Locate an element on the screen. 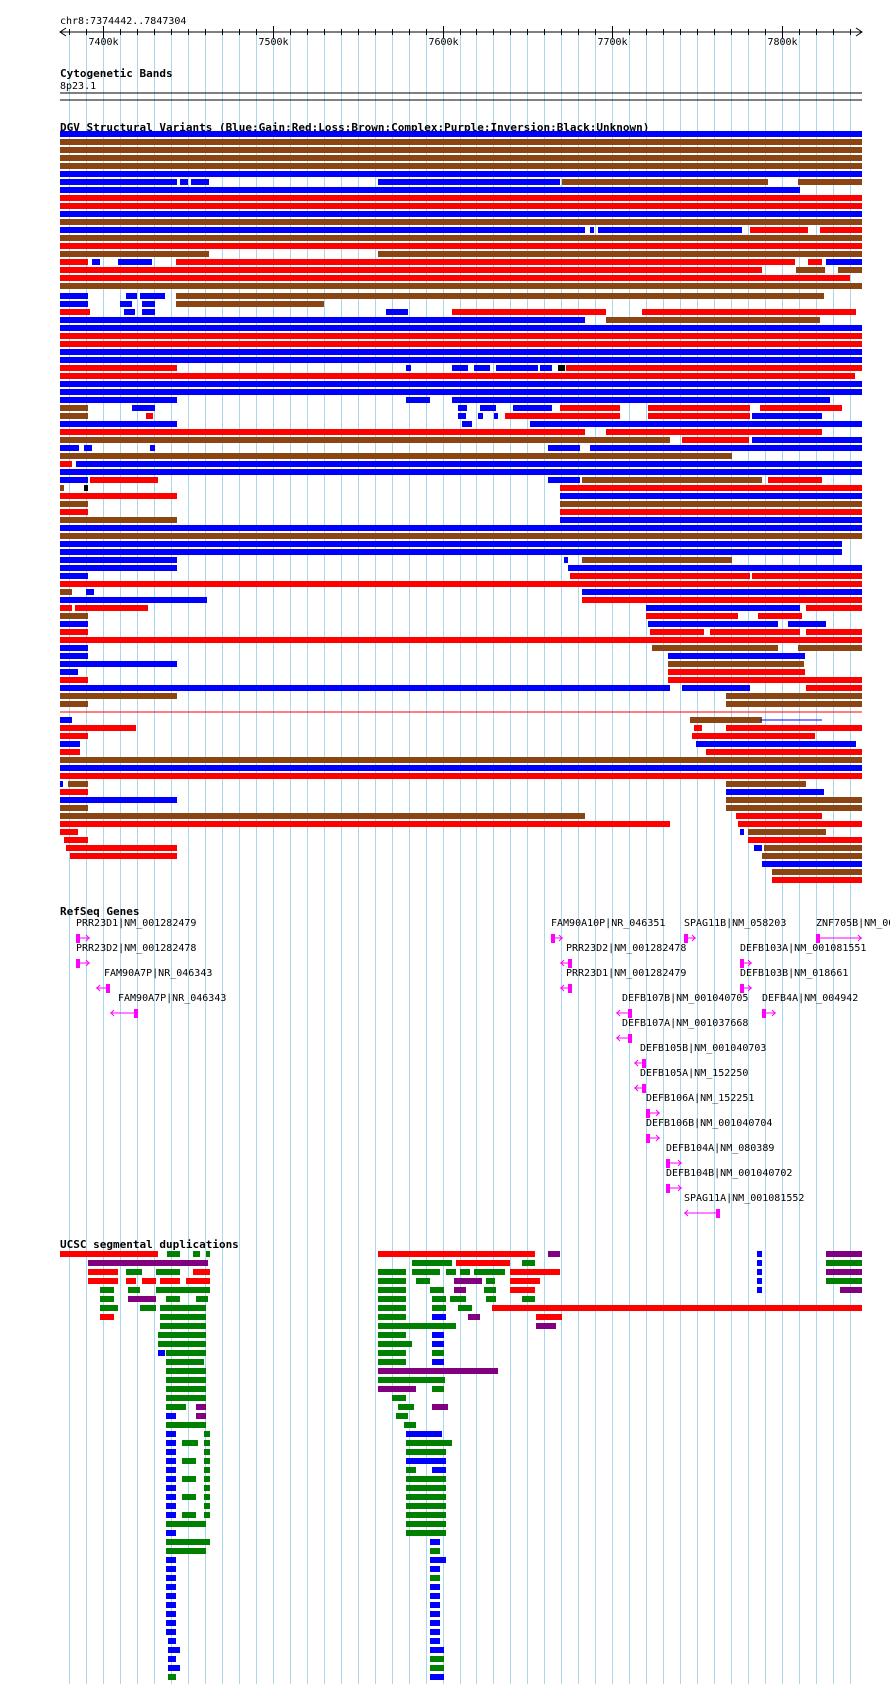 The image size is (890, 1684). cytoband-track: Cytogenetic Bands 8p23.1 is located at coordinates (461, 84).